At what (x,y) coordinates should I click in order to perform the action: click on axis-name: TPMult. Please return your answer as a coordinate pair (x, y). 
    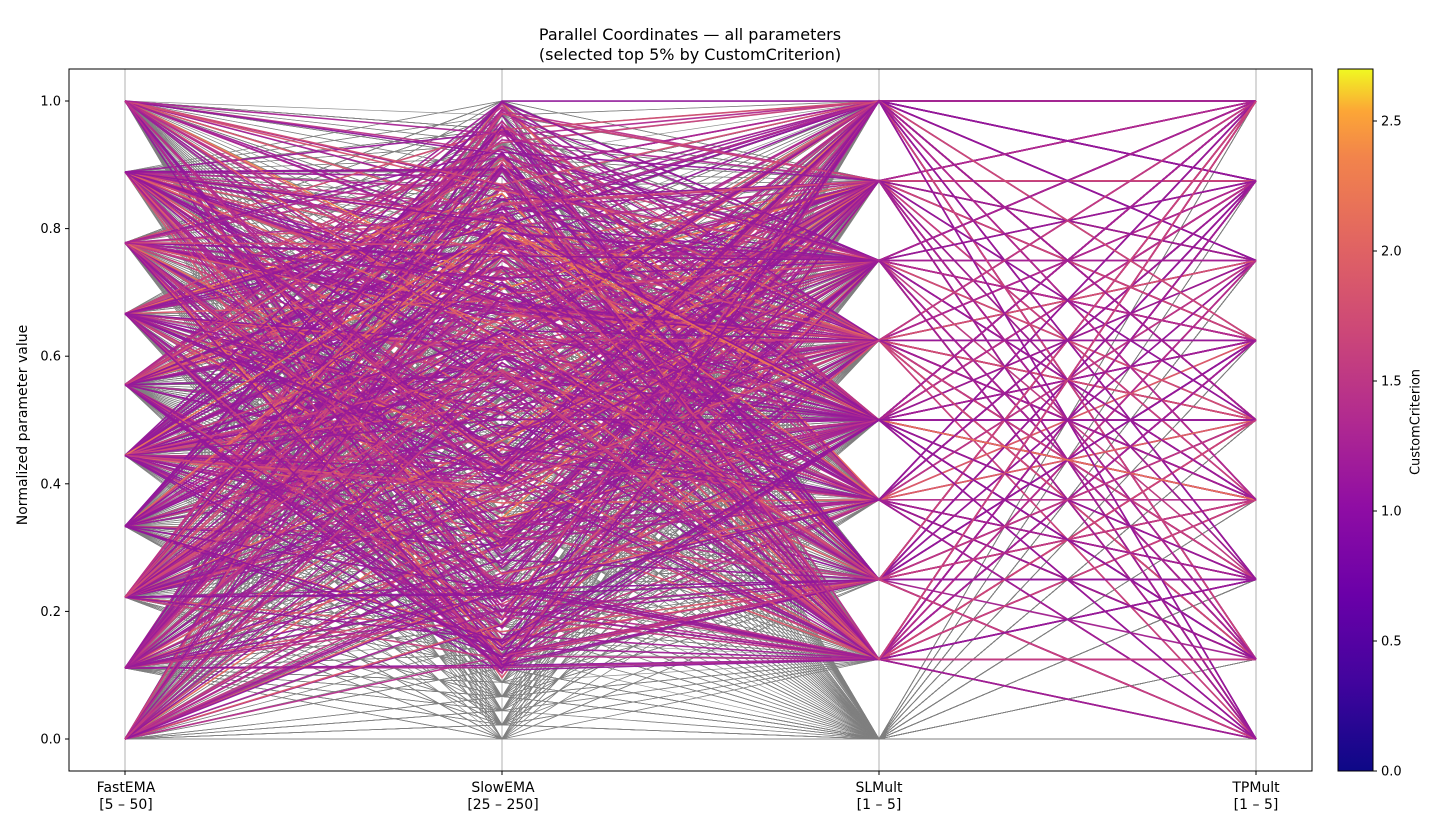
    Looking at the image, I should click on (1256, 788).